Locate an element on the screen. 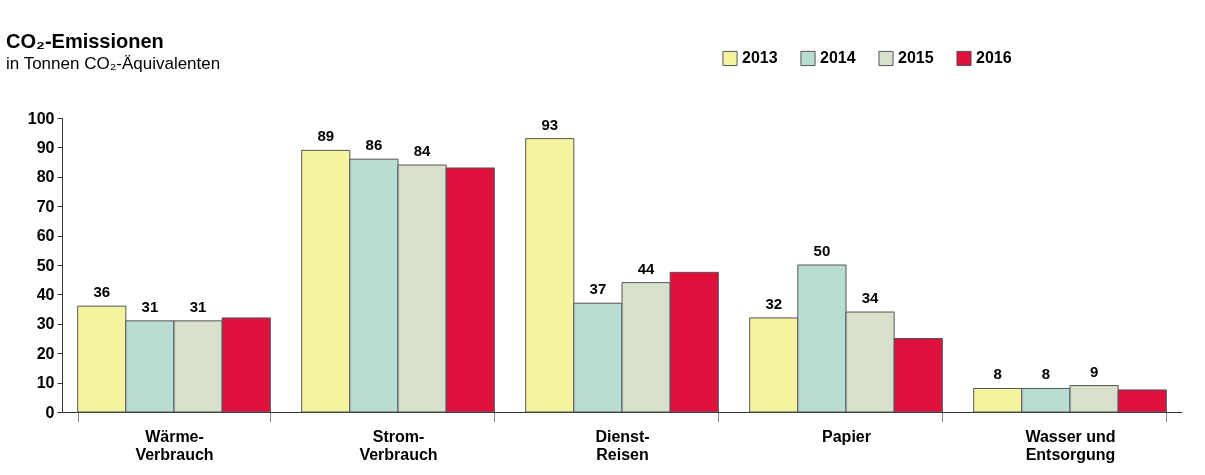  x-tick-label: Strom-Verbrauch is located at coordinates (398, 445).